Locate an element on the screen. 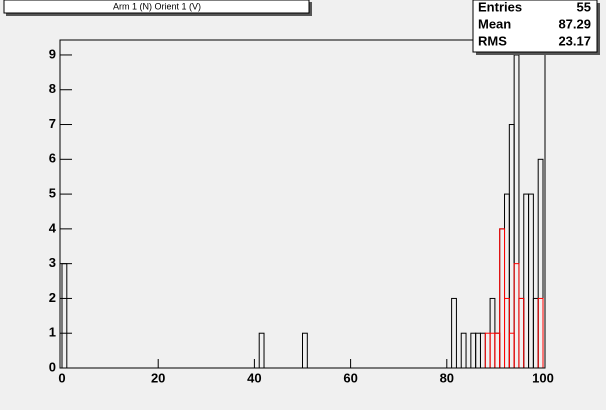  stats-box is located at coordinates (535, 26).